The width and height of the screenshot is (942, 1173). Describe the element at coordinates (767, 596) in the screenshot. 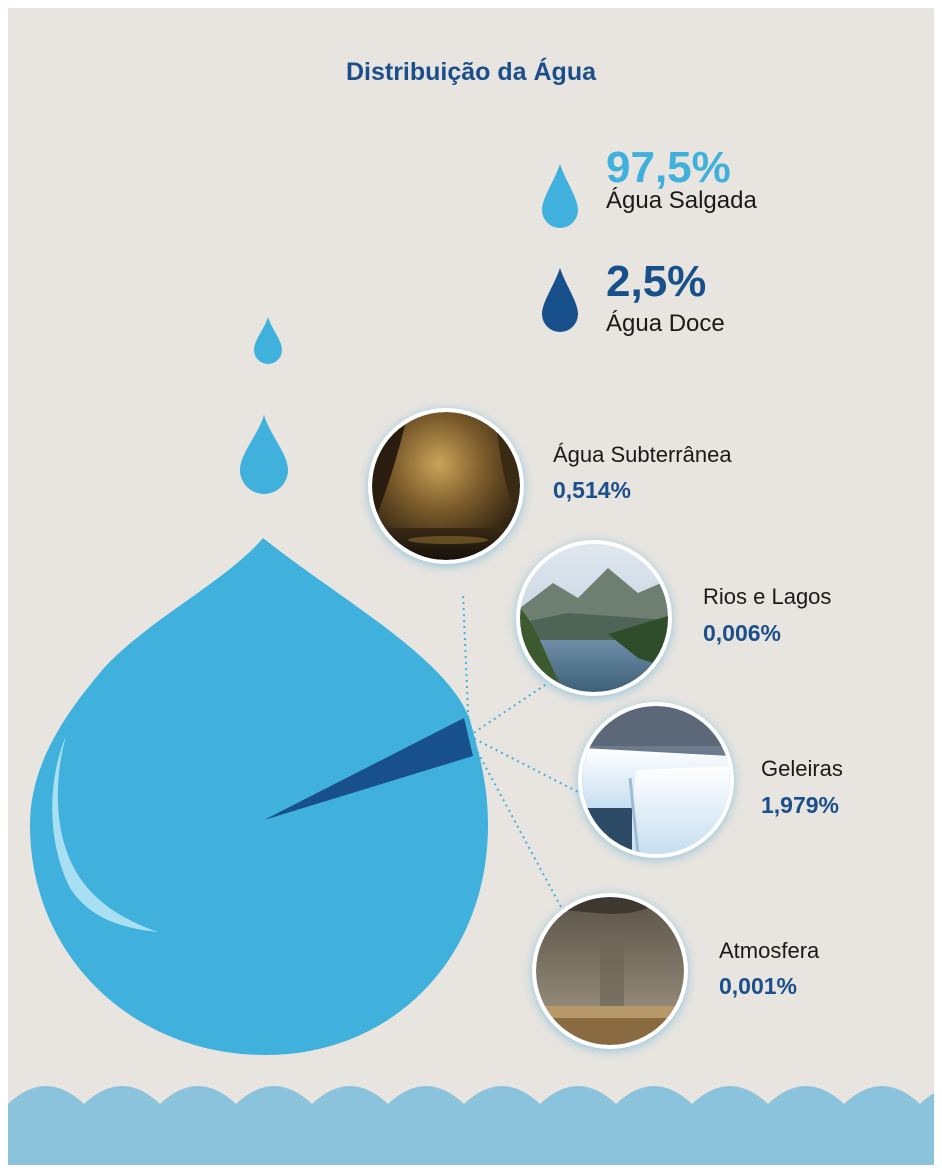

I see `category-name-rivers-lakes: Rios e Lagos` at that location.